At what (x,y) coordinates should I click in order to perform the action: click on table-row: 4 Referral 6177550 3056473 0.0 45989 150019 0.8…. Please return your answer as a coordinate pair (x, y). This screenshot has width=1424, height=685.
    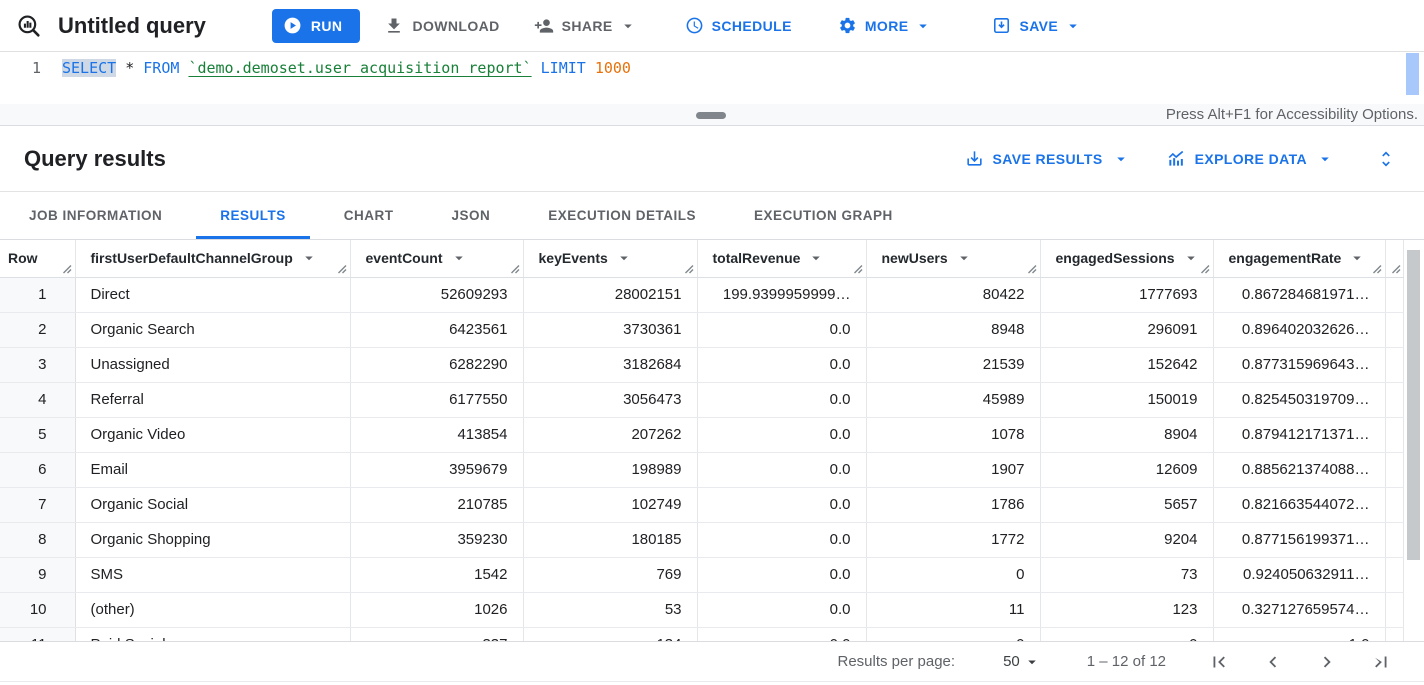
    Looking at the image, I should click on (702, 400).